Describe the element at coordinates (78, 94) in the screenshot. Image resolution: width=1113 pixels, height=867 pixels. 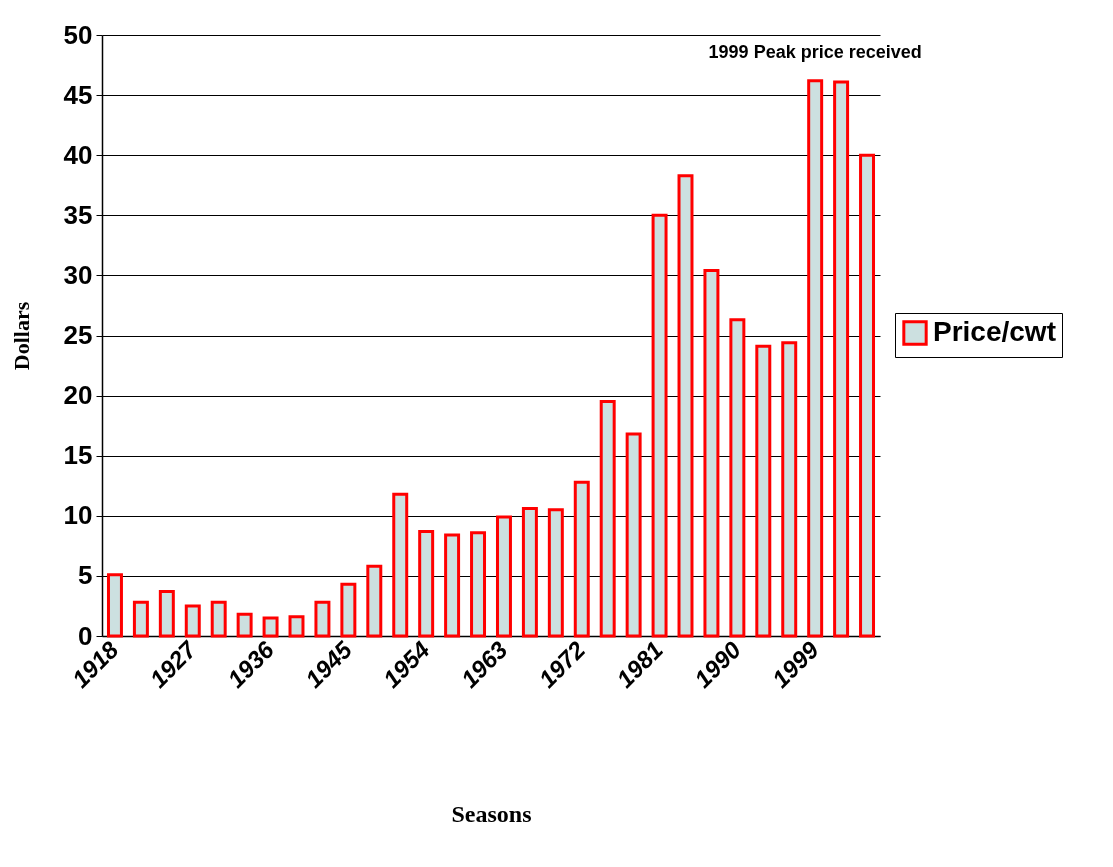
I see `y-tick-label: 45` at that location.